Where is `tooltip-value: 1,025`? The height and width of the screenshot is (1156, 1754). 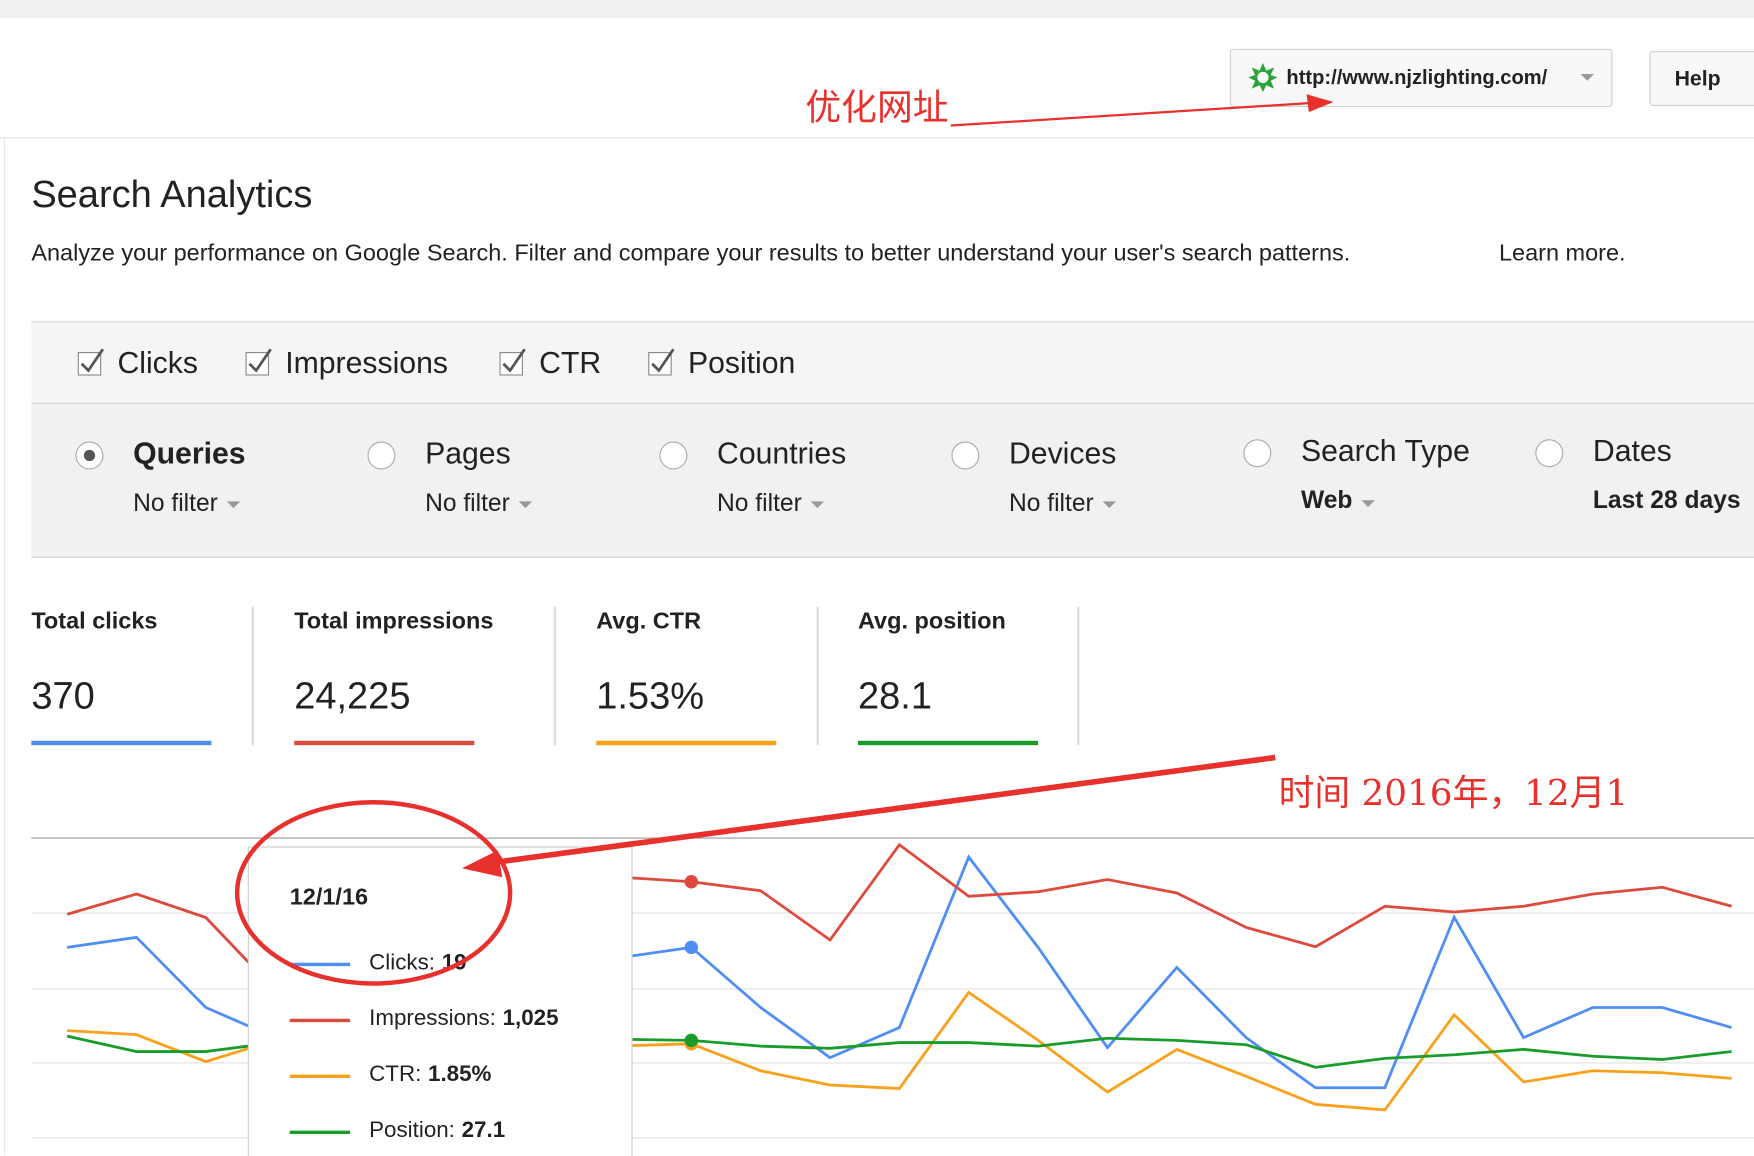
tooltip-value: 1,025 is located at coordinates (531, 1017).